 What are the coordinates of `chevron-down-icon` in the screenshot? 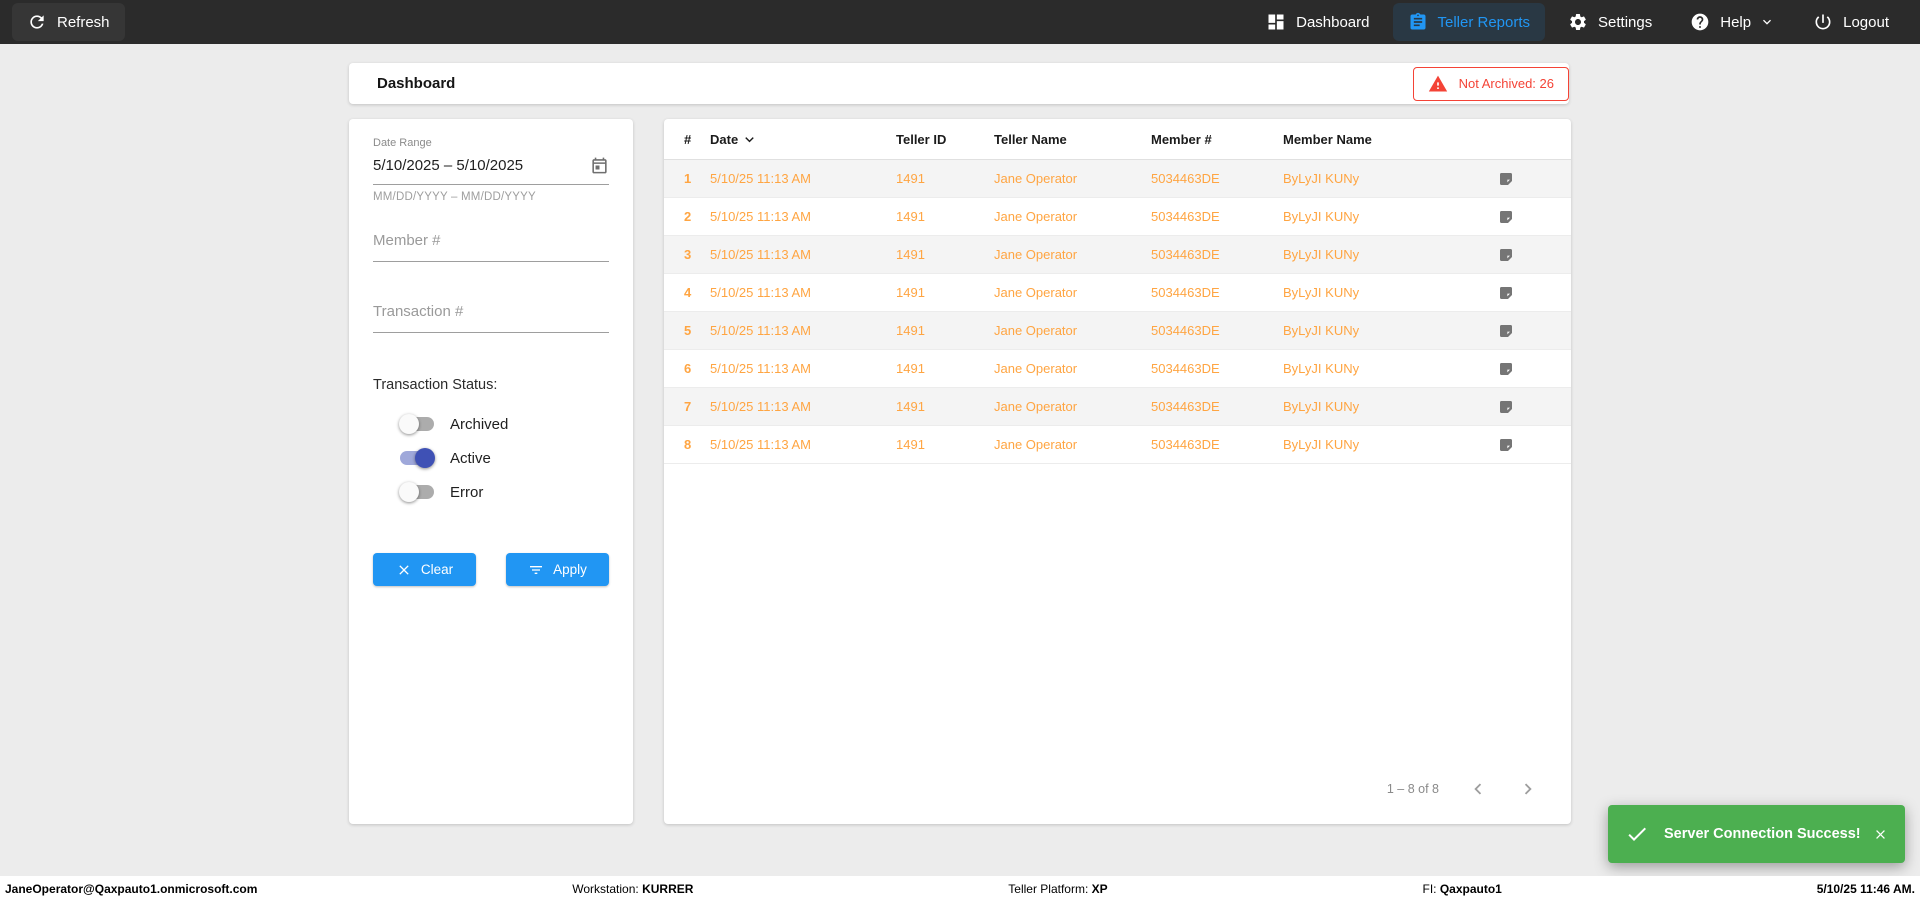 It's located at (1767, 22).